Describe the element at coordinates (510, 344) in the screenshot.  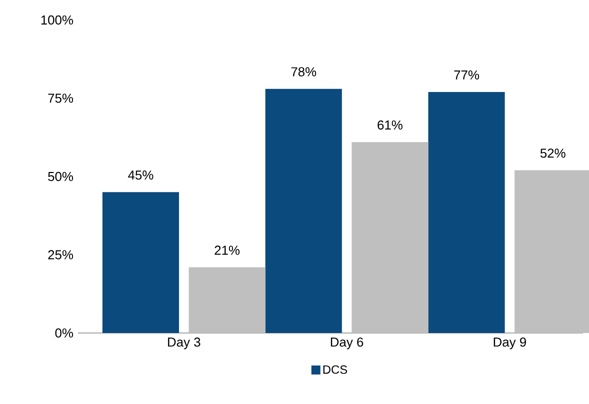
I see `x-tick-label: Day 9` at that location.